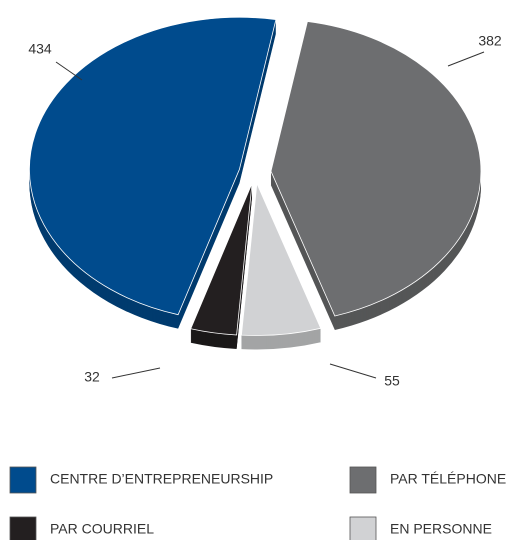  Describe the element at coordinates (448, 479) in the screenshot. I see `legend-label: PAR TÉLÉPHONE` at that location.